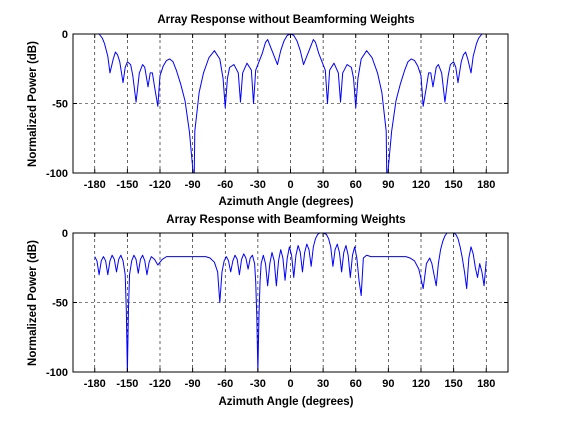 This screenshot has height=421, width=561. Describe the element at coordinates (285, 220) in the screenshot. I see `chart-title: Array Response with Beamforming Weights` at that location.